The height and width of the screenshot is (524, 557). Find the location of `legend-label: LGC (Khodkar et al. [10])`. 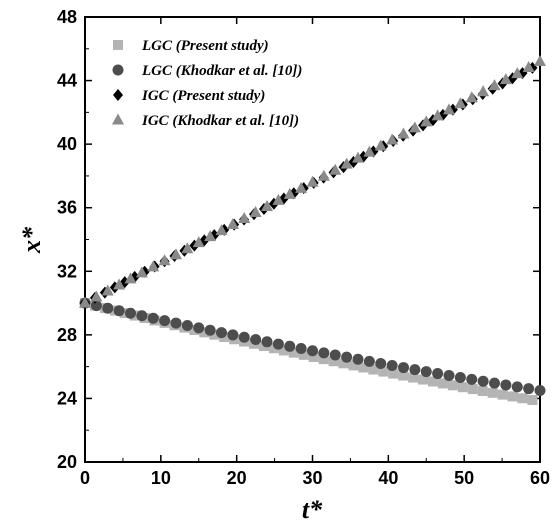

legend-label: LGC (Khodkar et al. [10]) is located at coordinates (221, 71).